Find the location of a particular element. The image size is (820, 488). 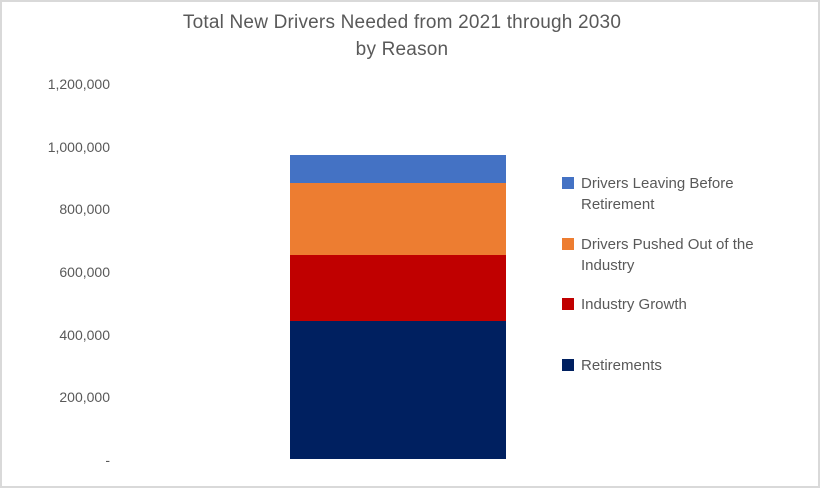

legend-item: Drivers Pushed Out of the Industry is located at coordinates (681, 255).